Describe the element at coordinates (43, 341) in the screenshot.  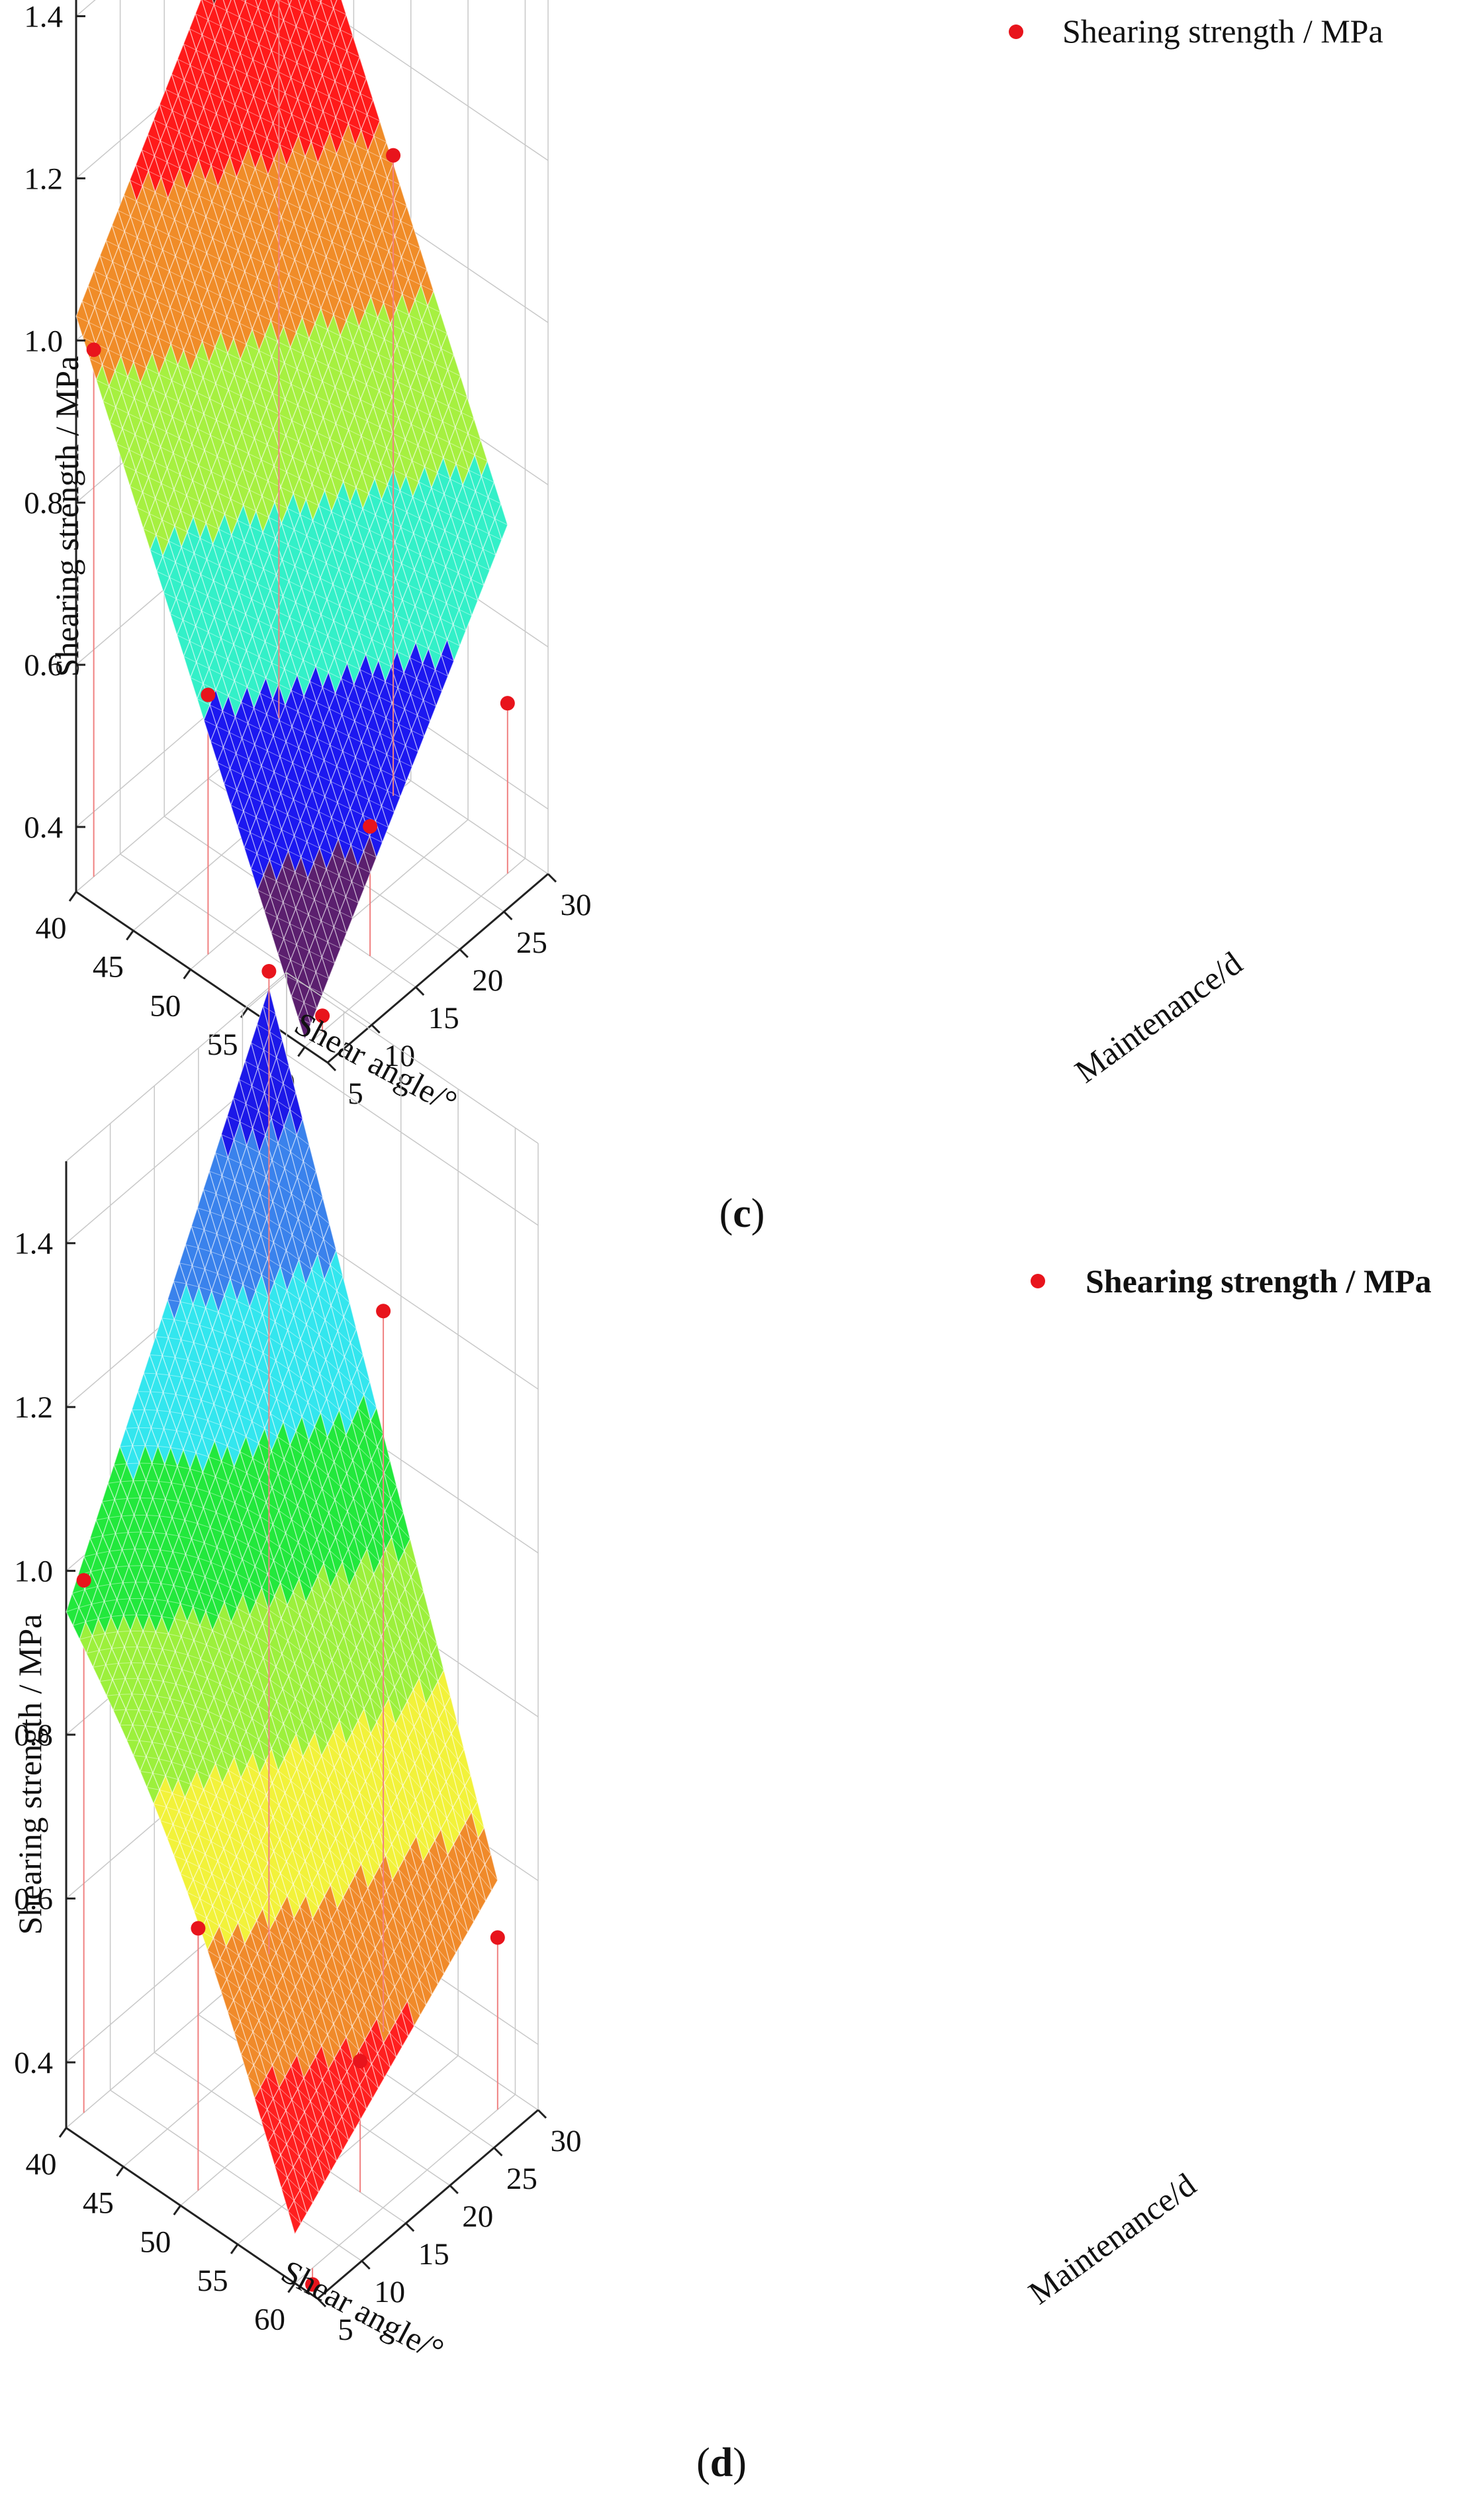
I see `z-tick-label: 1.0` at that location.